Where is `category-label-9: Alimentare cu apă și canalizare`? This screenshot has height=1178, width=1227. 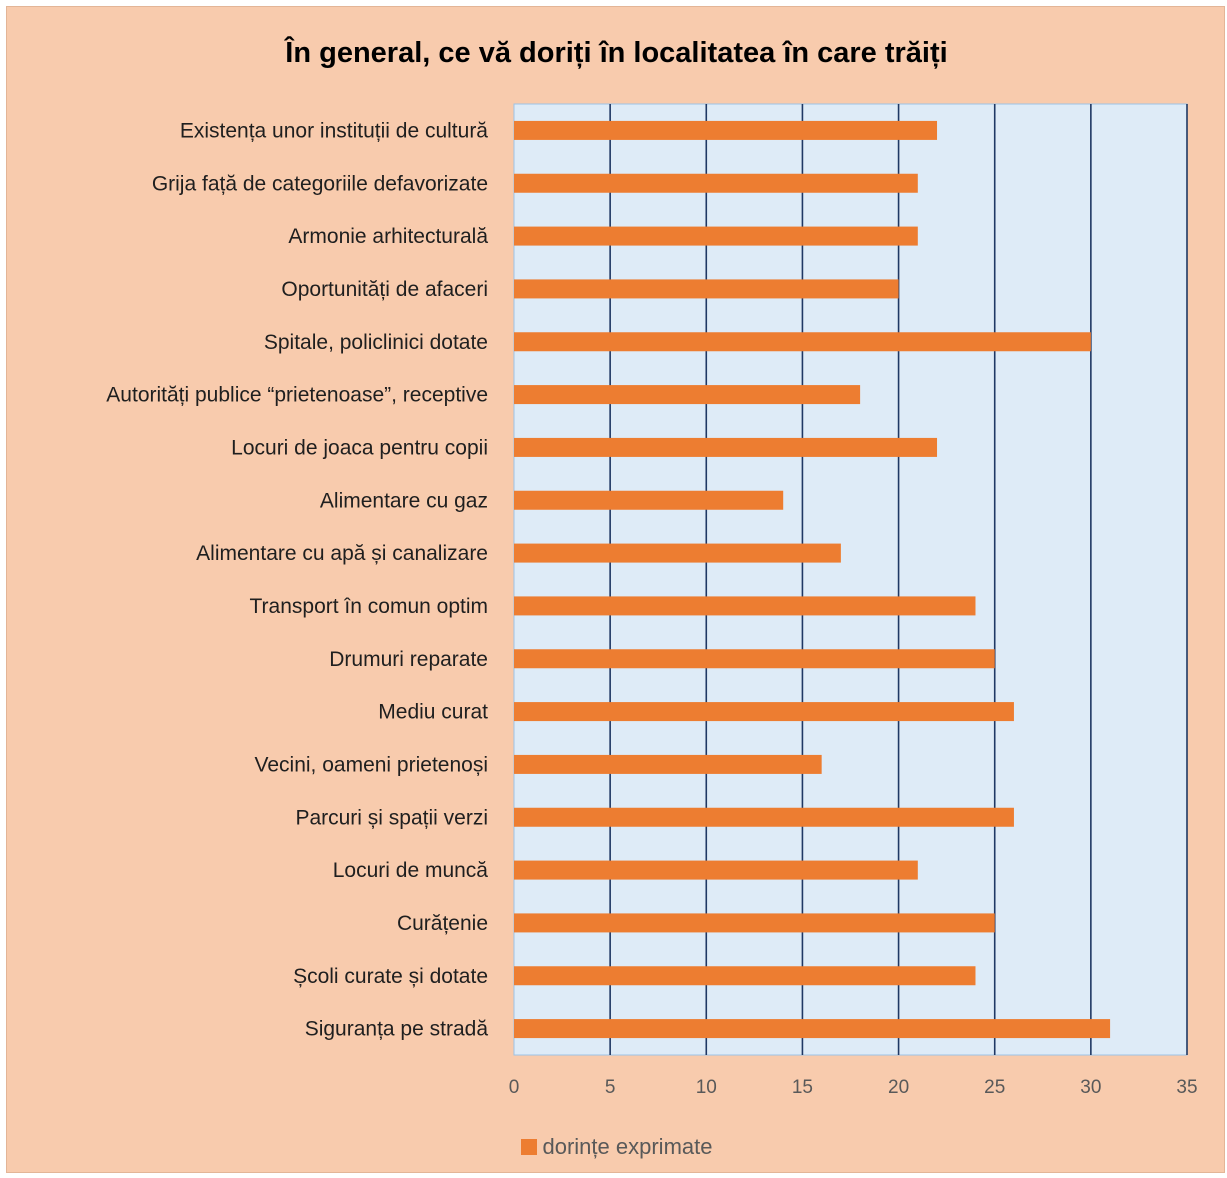
category-label-9: Alimentare cu apă și canalizare is located at coordinates (342, 553).